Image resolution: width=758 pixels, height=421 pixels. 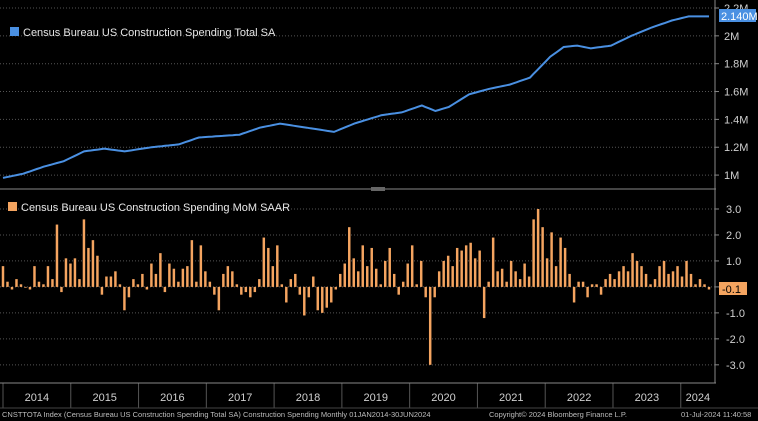 I want to click on top-ytick-label: 2M, so click(x=731, y=37).